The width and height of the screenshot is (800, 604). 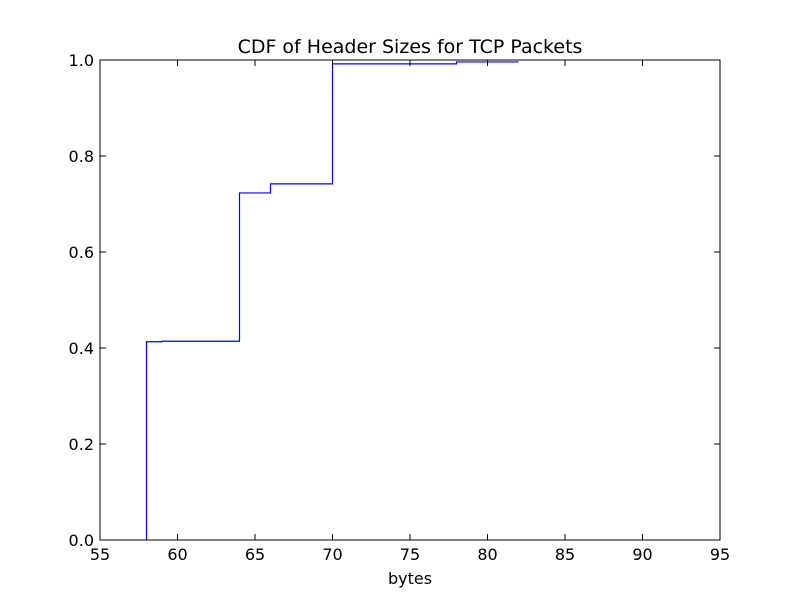 I want to click on x-tick-label-60: 60, so click(x=177, y=554).